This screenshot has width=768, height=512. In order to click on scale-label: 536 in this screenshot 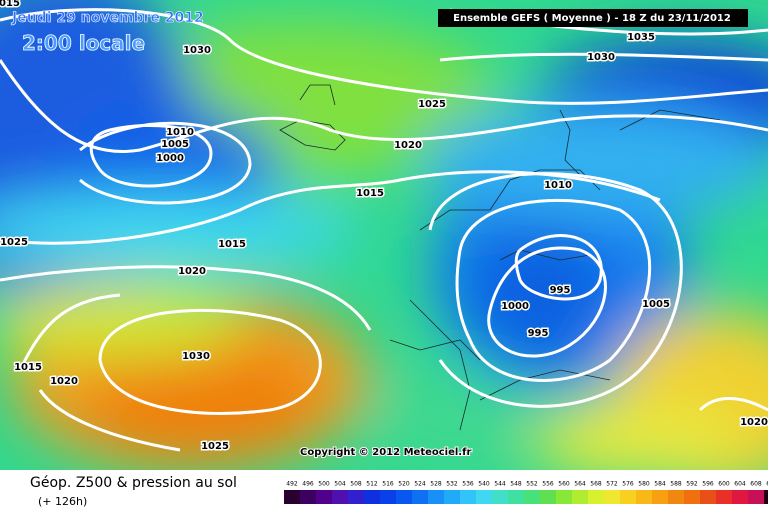, I will do `click(468, 484)`.